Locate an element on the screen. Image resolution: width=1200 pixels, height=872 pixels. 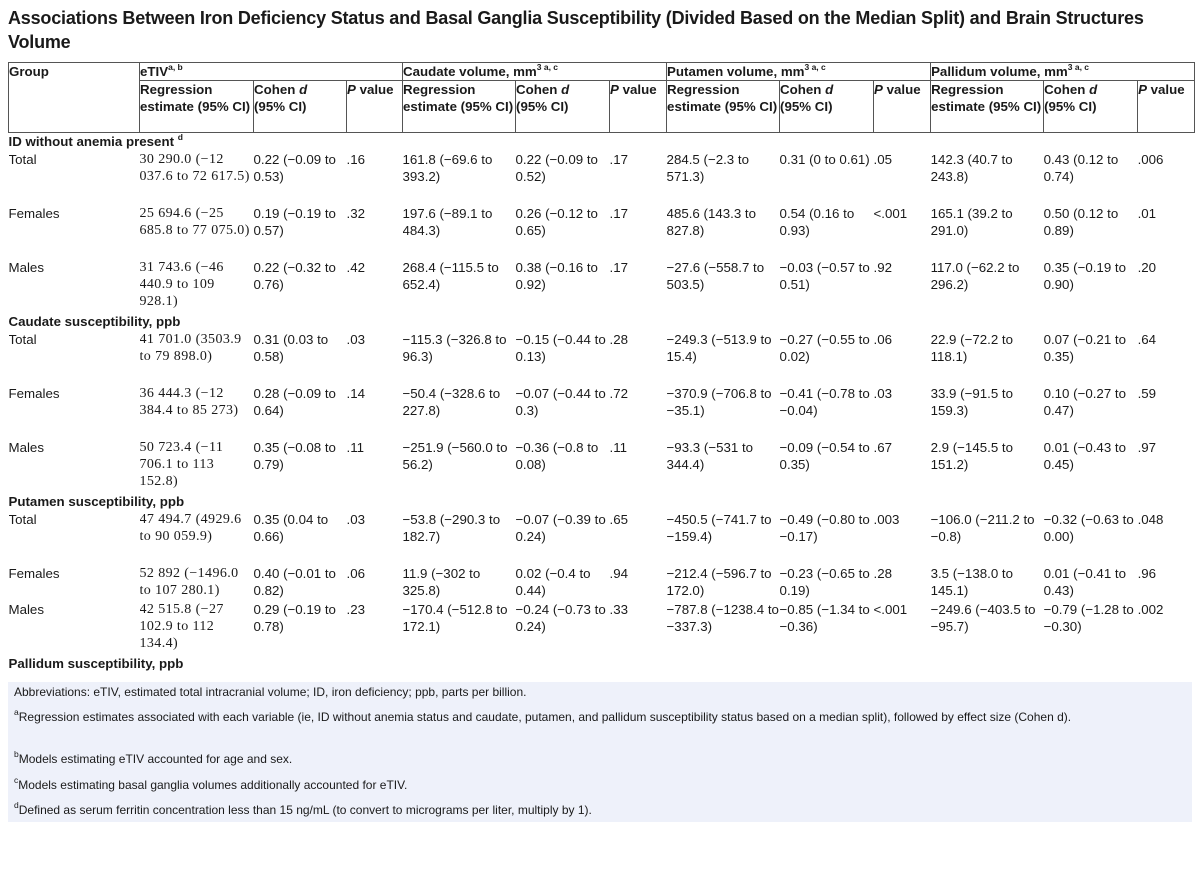
cell-etiv-d: 0.29 (−0.19 to 0.78) is located at coordinates (294, 618).